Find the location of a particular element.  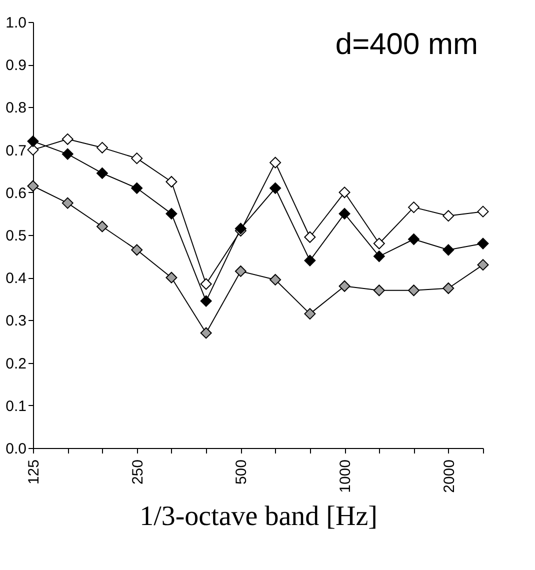

y-tick-label: 0.5 is located at coordinates (16, 236).